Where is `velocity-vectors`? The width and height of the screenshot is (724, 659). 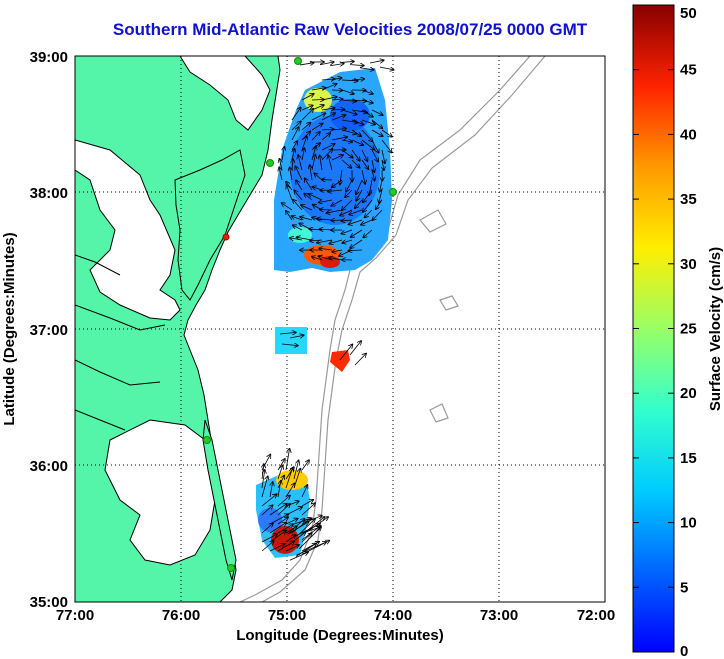 velocity-vectors is located at coordinates (327, 310).